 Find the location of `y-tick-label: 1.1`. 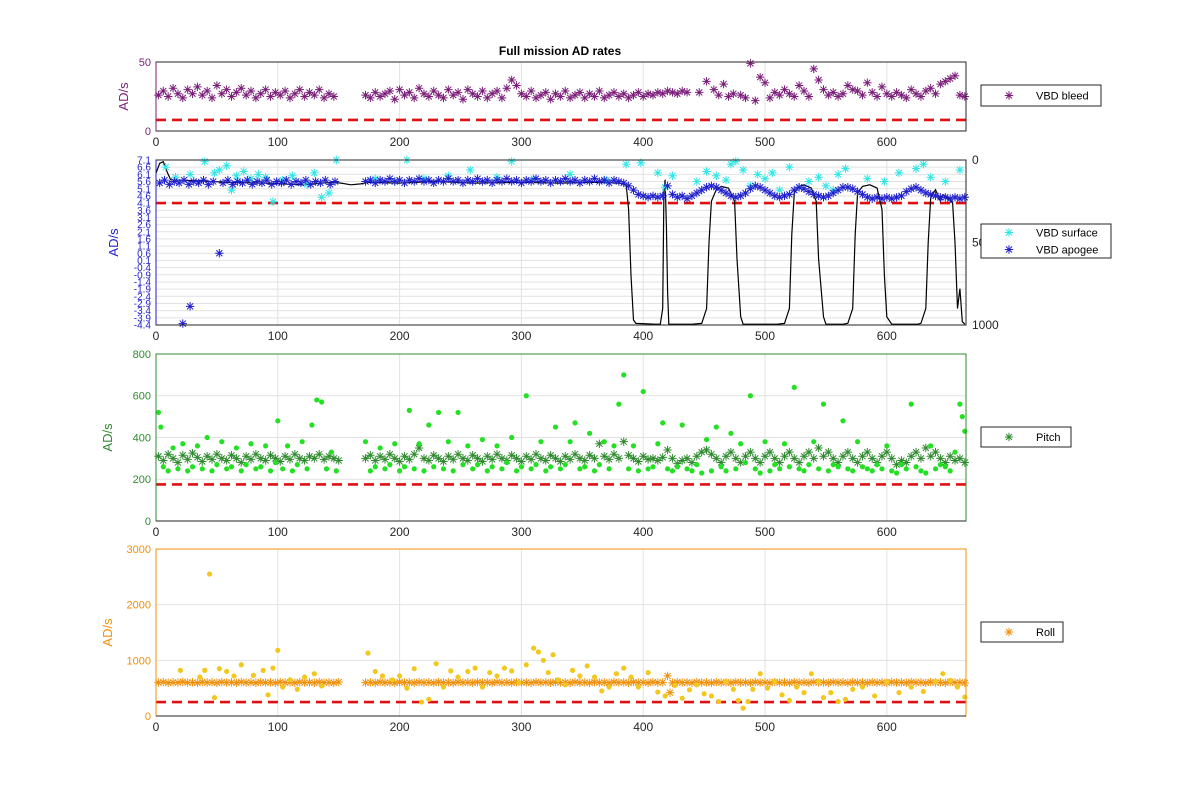

y-tick-label: 1.1 is located at coordinates (144, 247).